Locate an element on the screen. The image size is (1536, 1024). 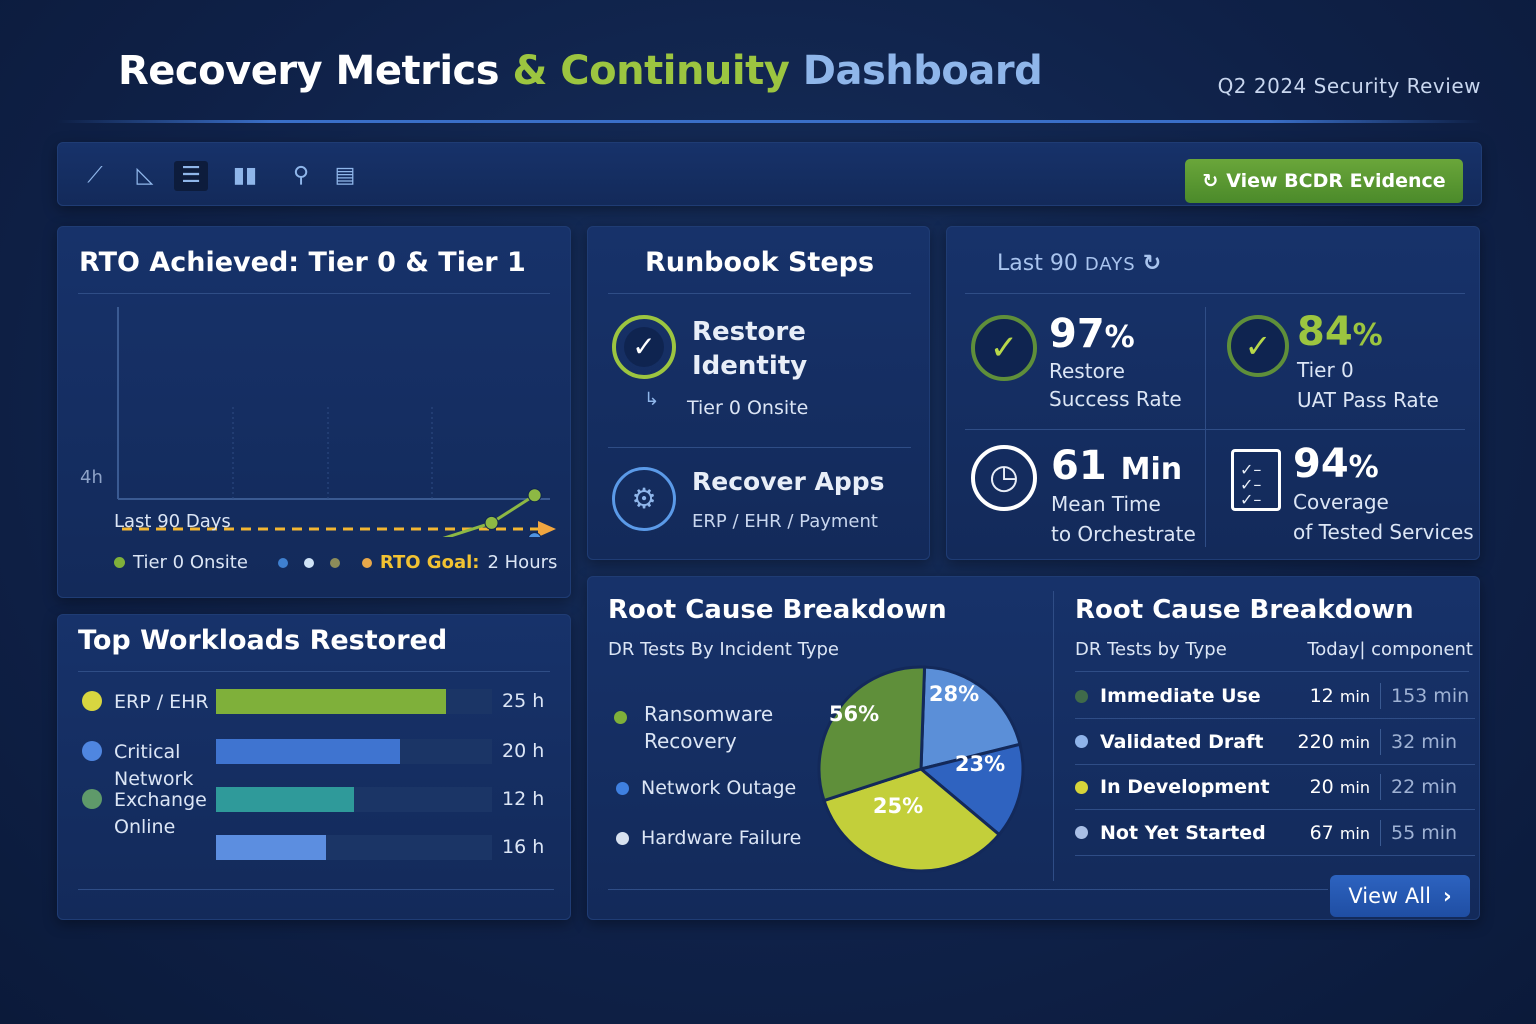
check-icon: ✓ is located at coordinates (644, 347).